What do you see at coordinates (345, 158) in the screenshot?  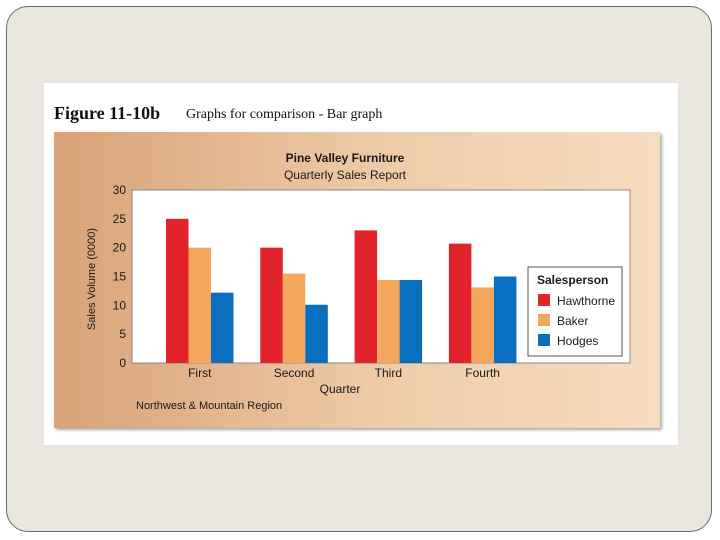 I see `chart-title: Pine Valley Furniture` at bounding box center [345, 158].